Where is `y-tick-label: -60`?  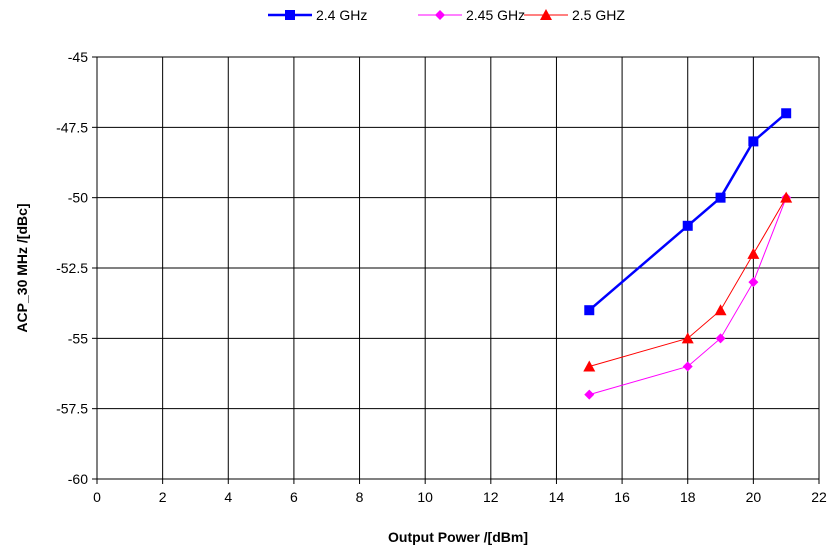
y-tick-label: -60 is located at coordinates (78, 479).